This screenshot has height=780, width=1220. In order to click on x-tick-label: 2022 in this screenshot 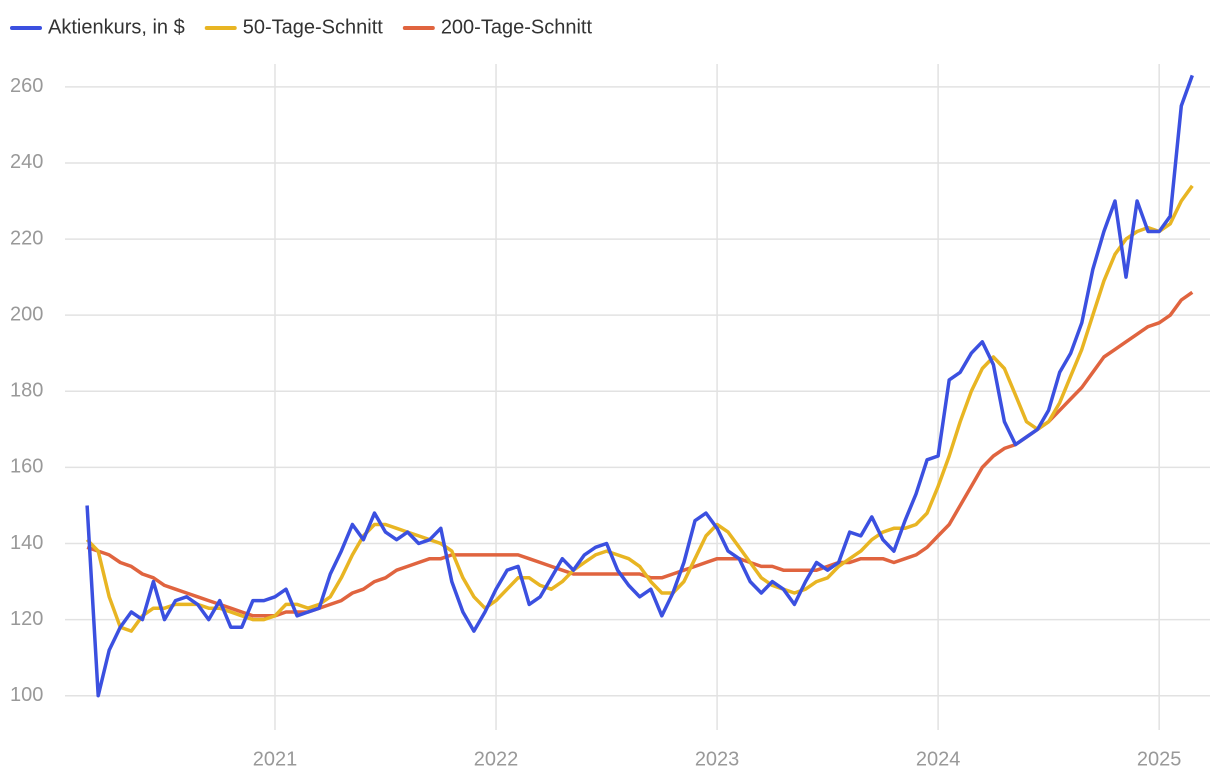, I will do `click(496, 759)`.